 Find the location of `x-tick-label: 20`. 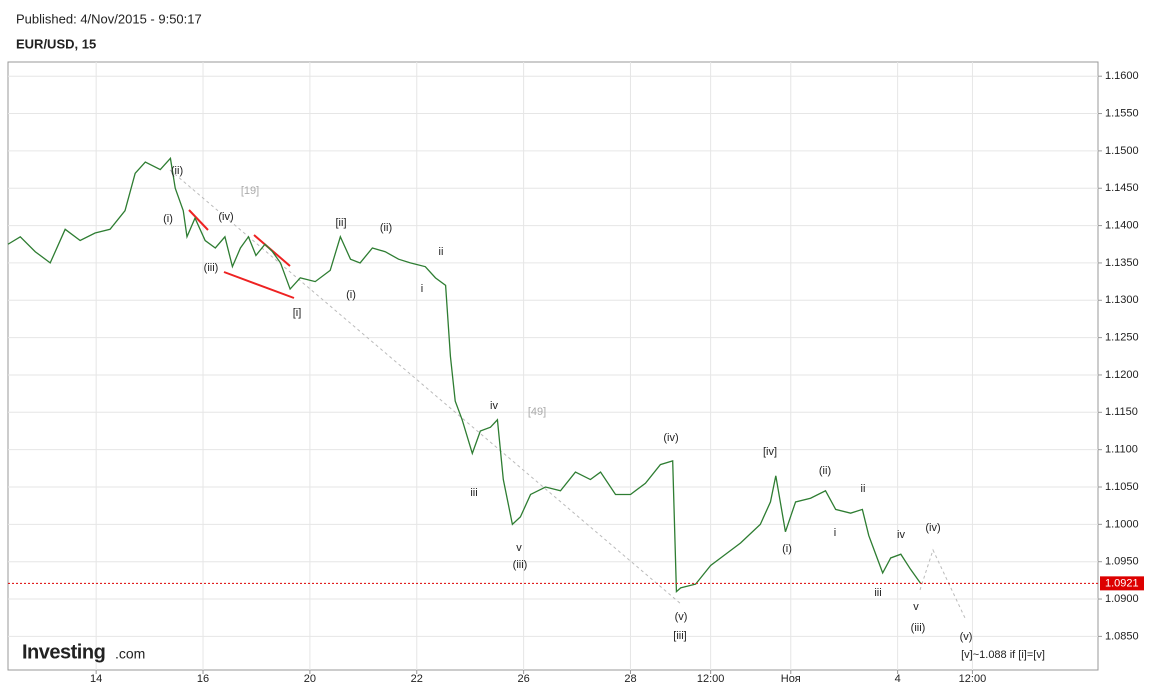

x-tick-label: 20 is located at coordinates (310, 679).